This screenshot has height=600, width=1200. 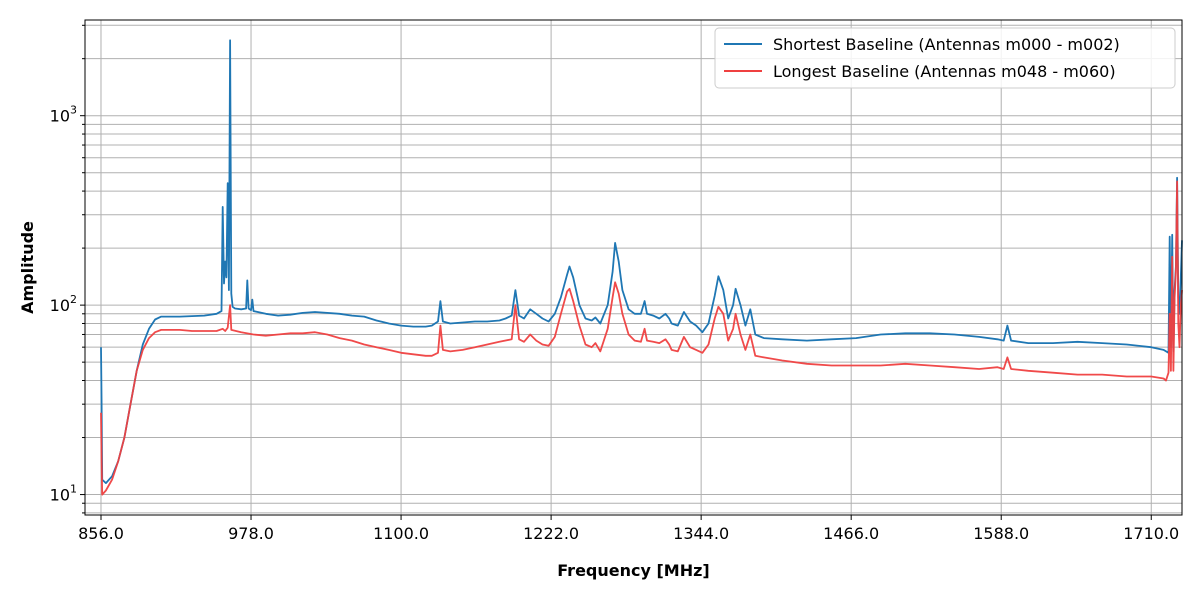 What do you see at coordinates (1001, 533) in the screenshot?
I see `x-tick-label: 1588.0` at bounding box center [1001, 533].